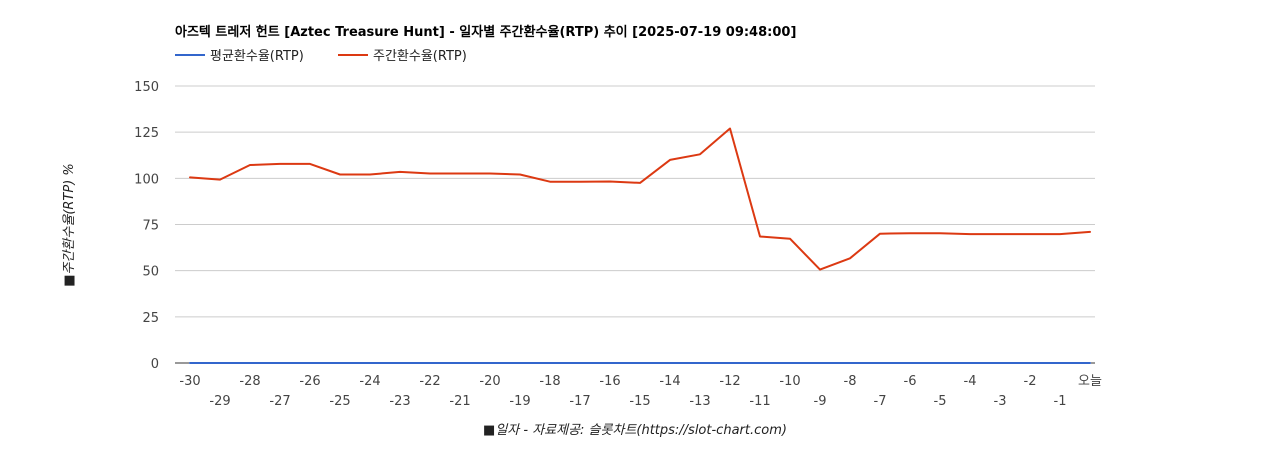 This screenshot has height=450, width=1268. Describe the element at coordinates (420, 56) in the screenshot. I see `legend-label-weekly-rtp: 주간환수율(RTP)` at that location.